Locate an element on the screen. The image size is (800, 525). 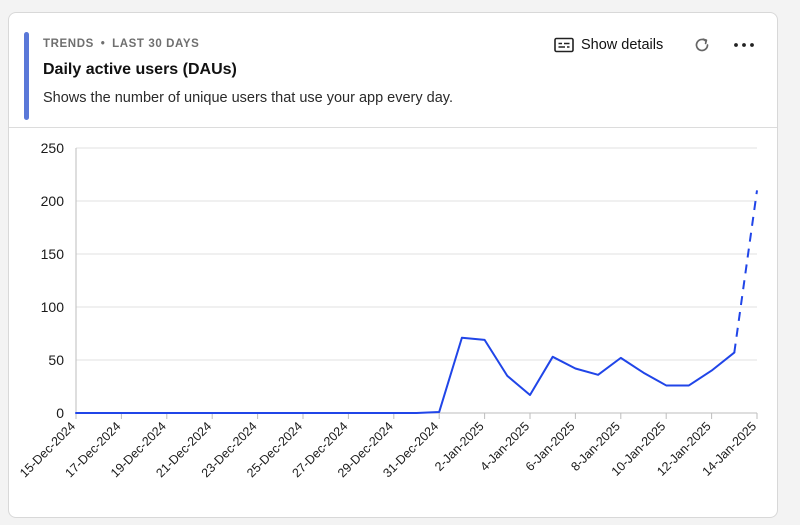
more-horizontal-icon is located at coordinates (744, 45).